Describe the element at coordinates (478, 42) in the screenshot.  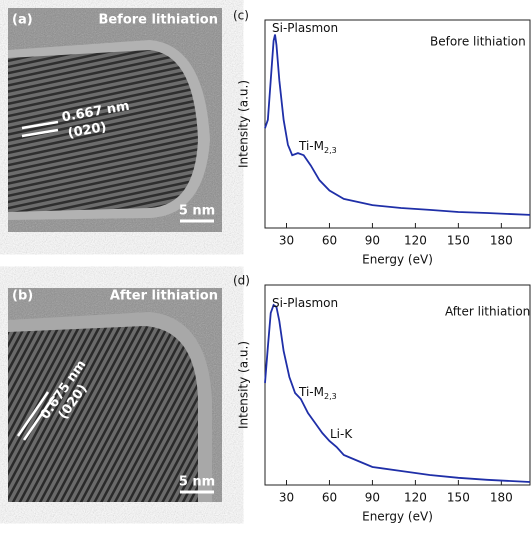
I see `chart-title: Before lithiation` at that location.